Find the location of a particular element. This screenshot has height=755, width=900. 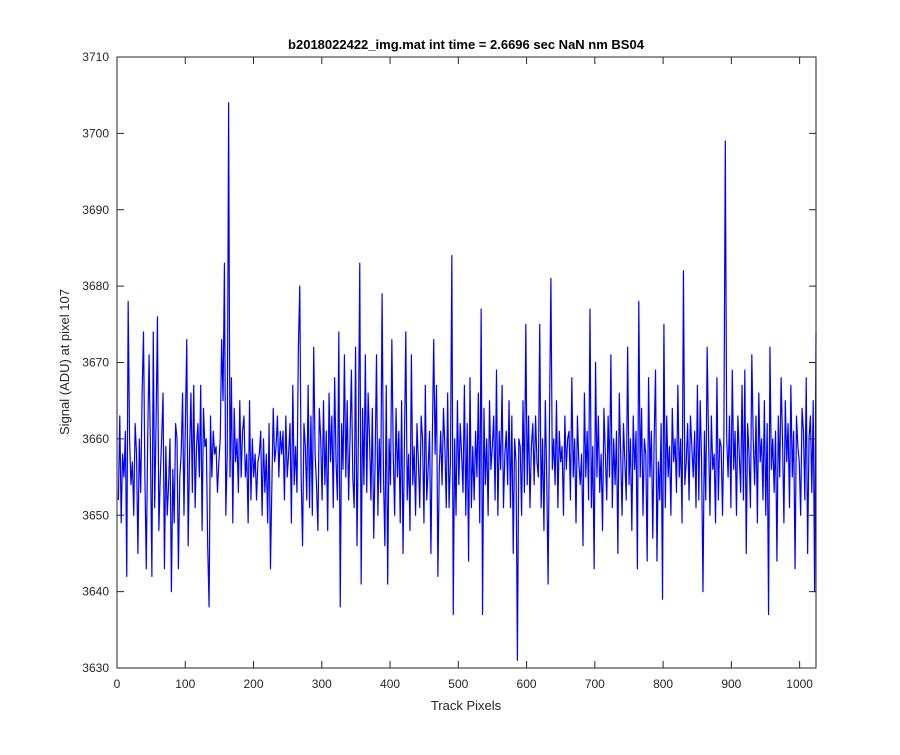

x-tick-label: 200 is located at coordinates (254, 684).